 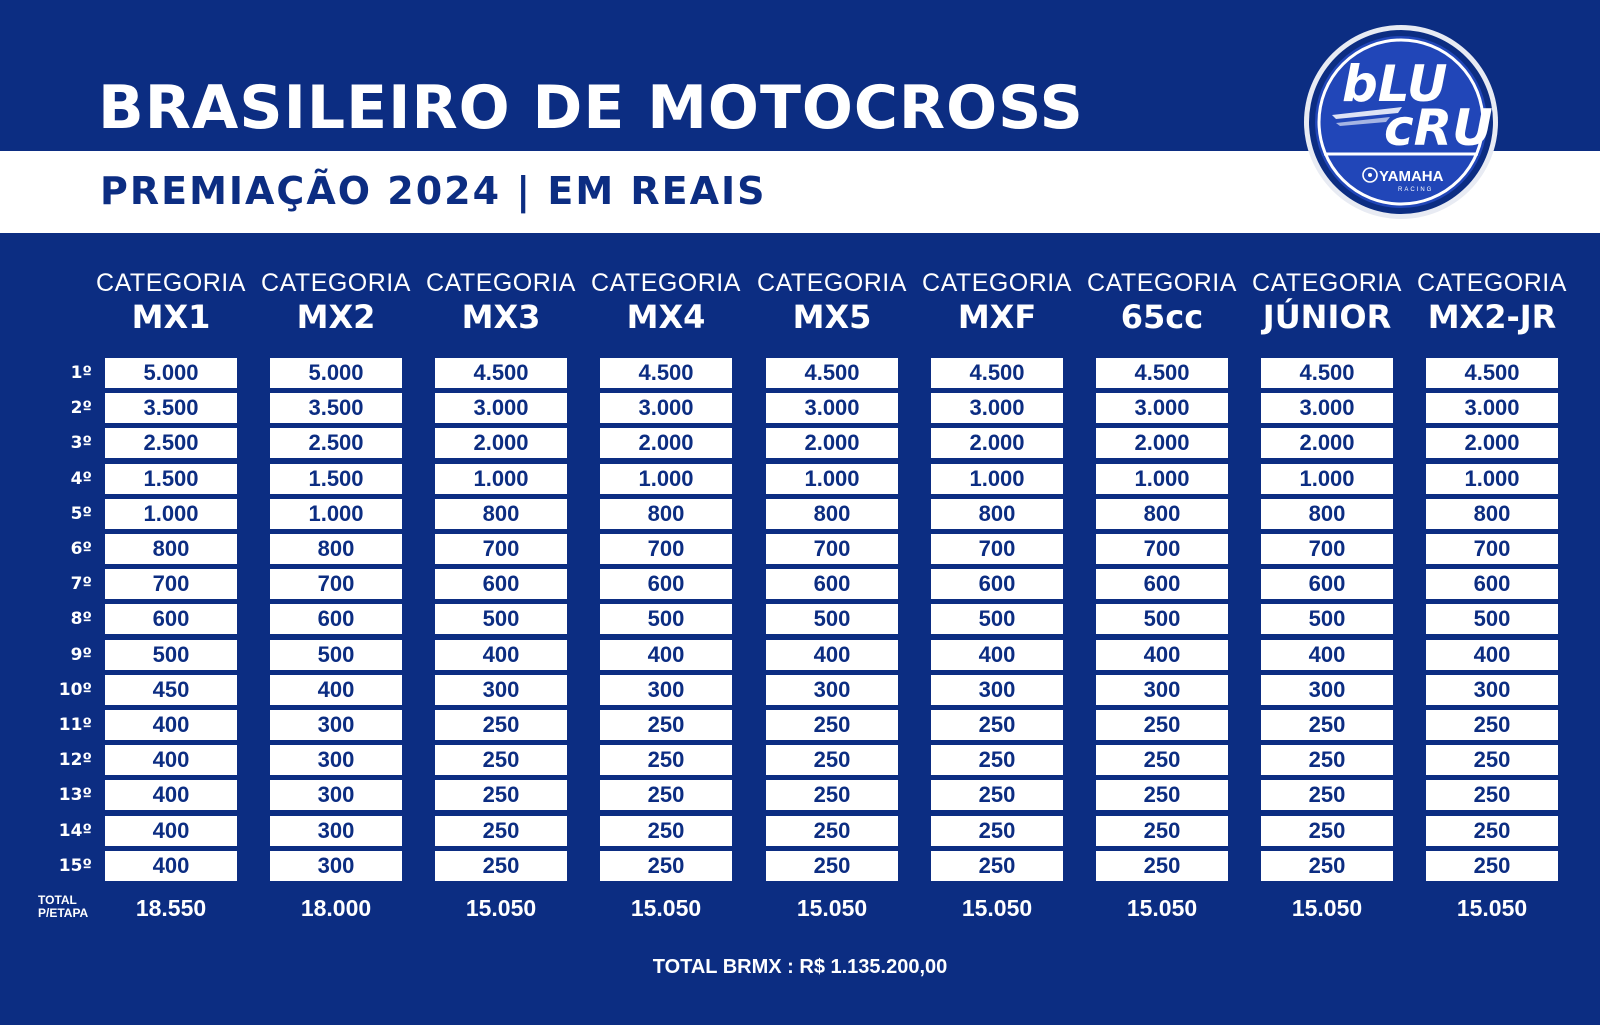 What do you see at coordinates (81, 655) in the screenshot?
I see `position-label: 9º` at bounding box center [81, 655].